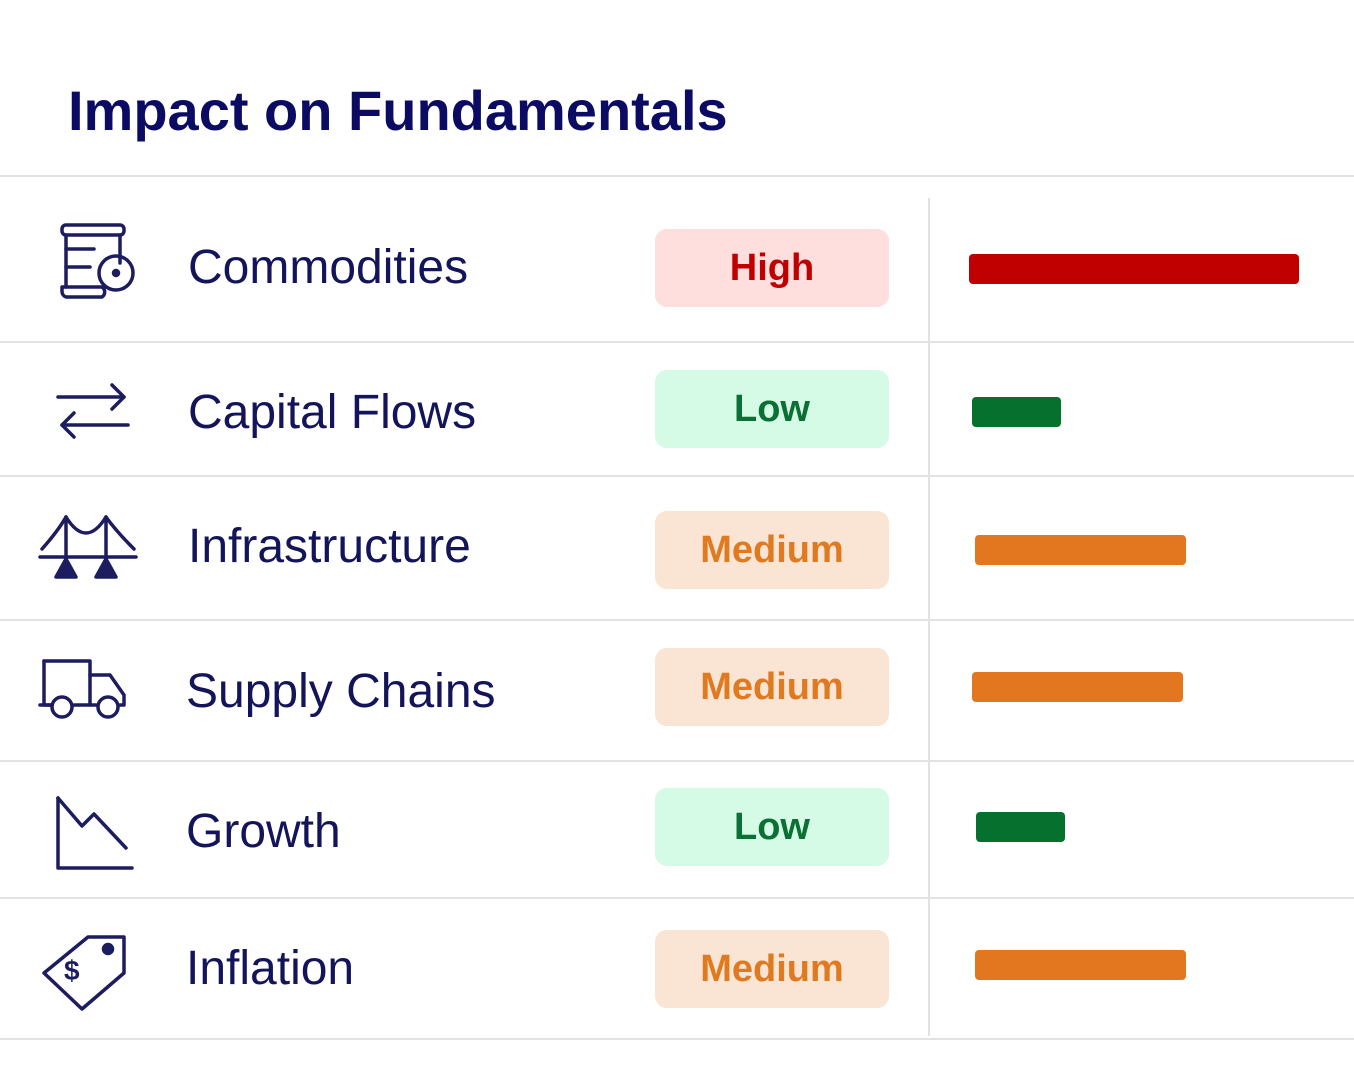 The width and height of the screenshot is (1354, 1079). Describe the element at coordinates (88, 263) in the screenshot. I see `commodities-icon` at that location.